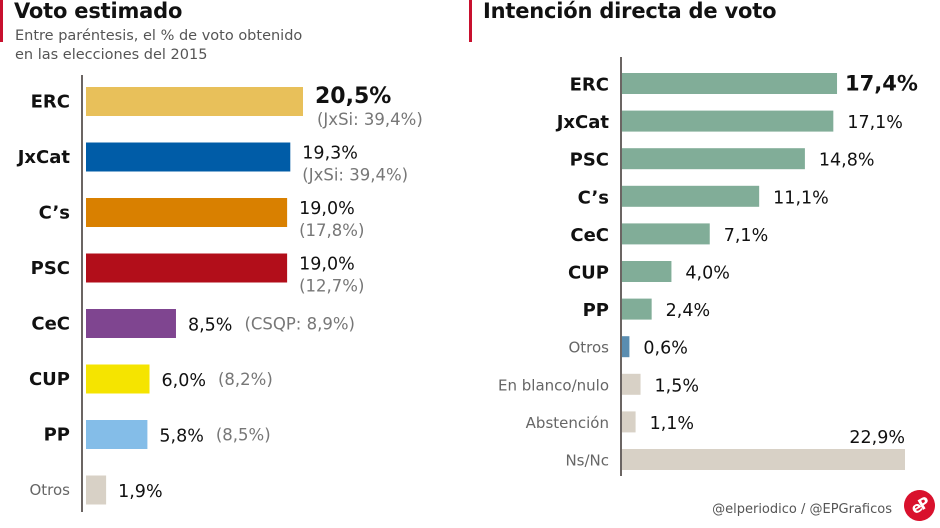 Image resolution: width=940 pixels, height=528 pixels. Describe the element at coordinates (187, 268) in the screenshot. I see `left-bar-psc` at that location.